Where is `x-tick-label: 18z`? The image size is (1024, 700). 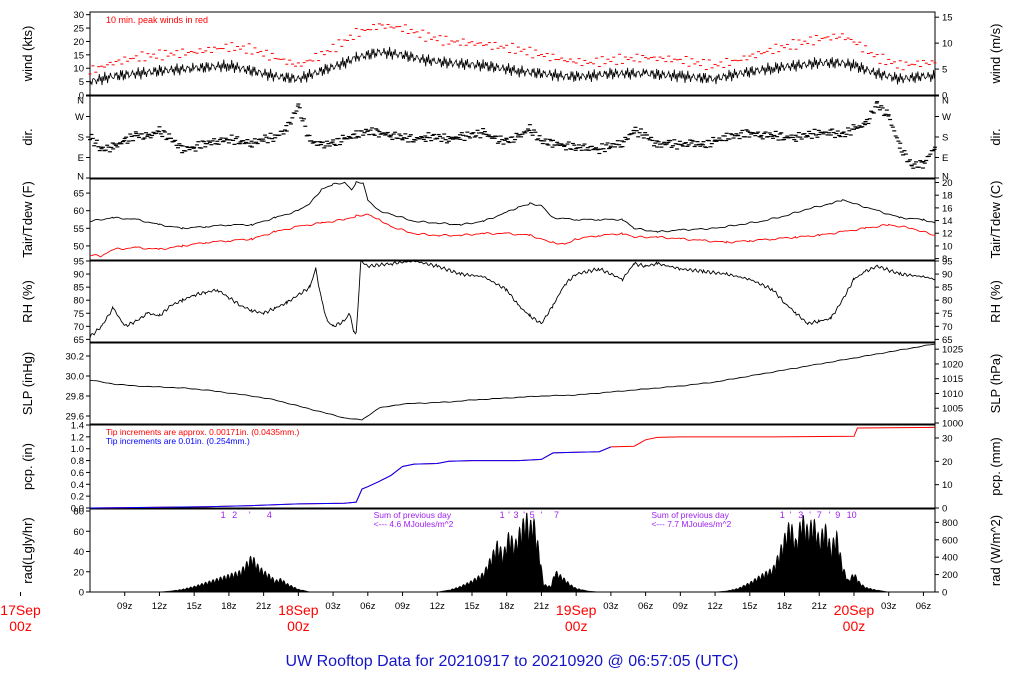
x-tick-label: 18z is located at coordinates (785, 606).